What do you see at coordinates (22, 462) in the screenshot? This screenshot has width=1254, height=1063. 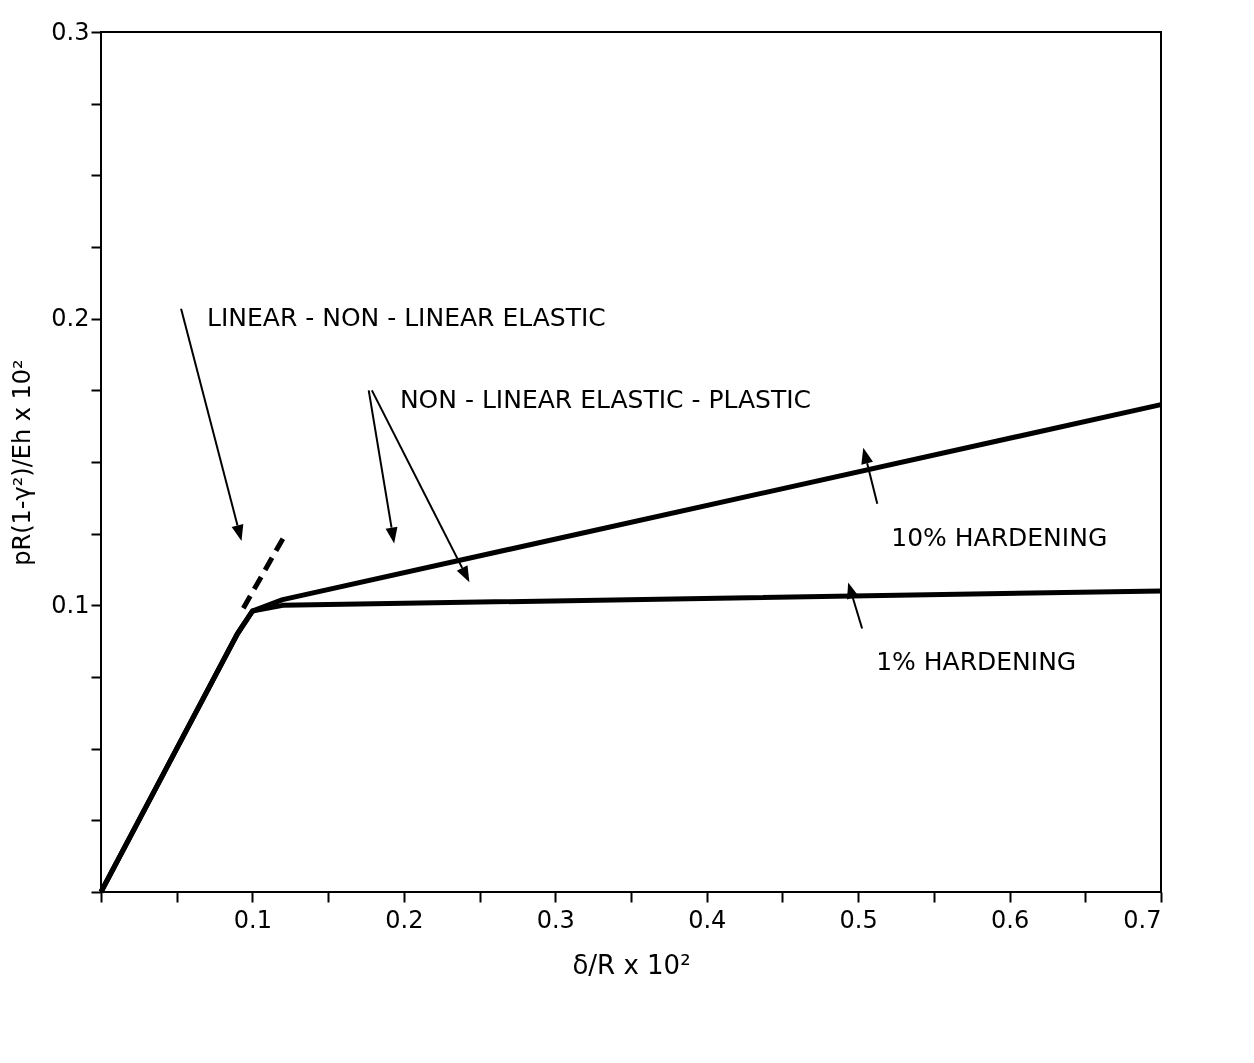 I see `y-axis-title: pR(1-γ²)/Eh x 10²` at bounding box center [22, 462].